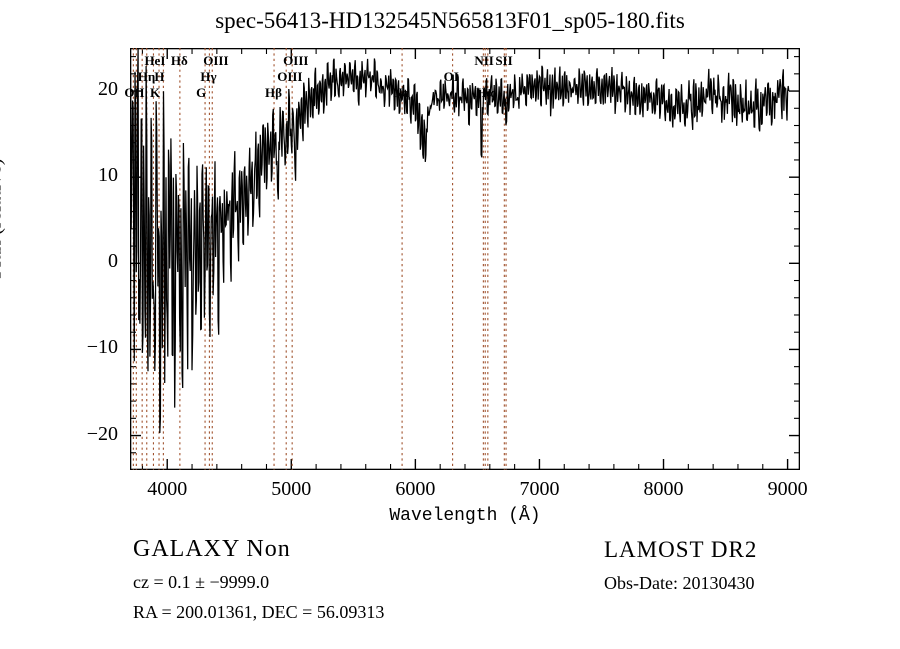  Describe the element at coordinates (484, 60) in the screenshot. I see `spectral-line-label: NII` at that location.